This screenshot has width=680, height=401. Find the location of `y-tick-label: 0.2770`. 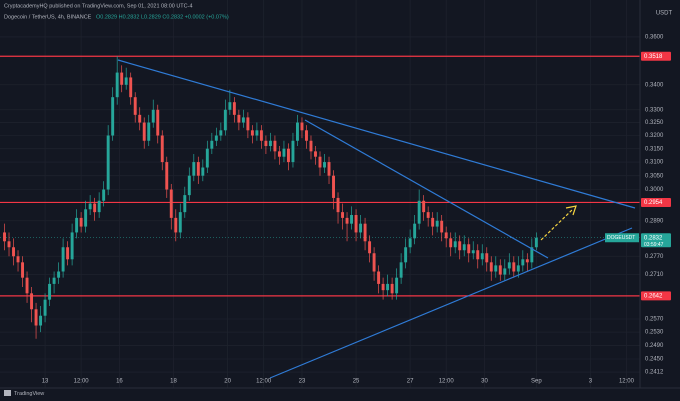

y-tick-label: 0.2770 is located at coordinates (654, 257).